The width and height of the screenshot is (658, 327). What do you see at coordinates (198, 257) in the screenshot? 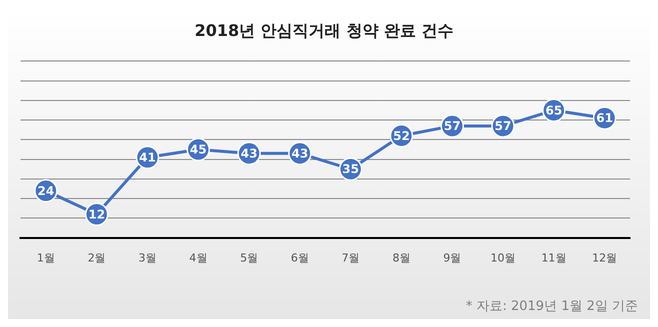
I see `x-tick-label: 4월` at bounding box center [198, 257].